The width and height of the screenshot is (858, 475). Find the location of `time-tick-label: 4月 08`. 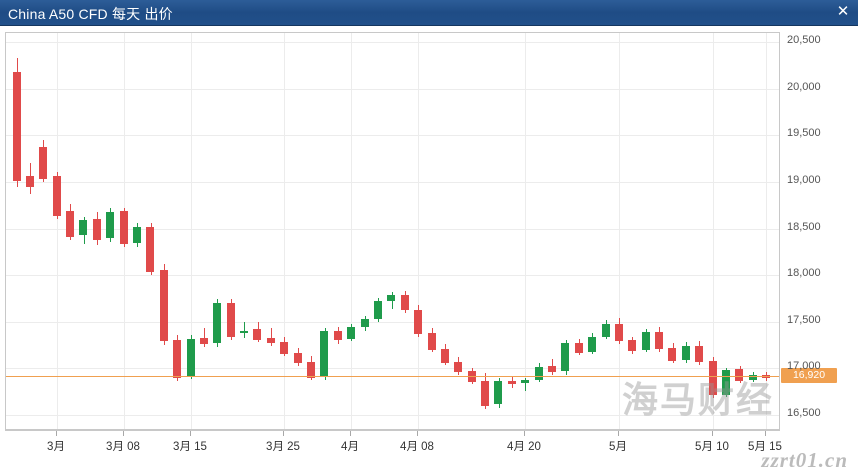

time-tick-label: 4月 08 is located at coordinates (417, 447).